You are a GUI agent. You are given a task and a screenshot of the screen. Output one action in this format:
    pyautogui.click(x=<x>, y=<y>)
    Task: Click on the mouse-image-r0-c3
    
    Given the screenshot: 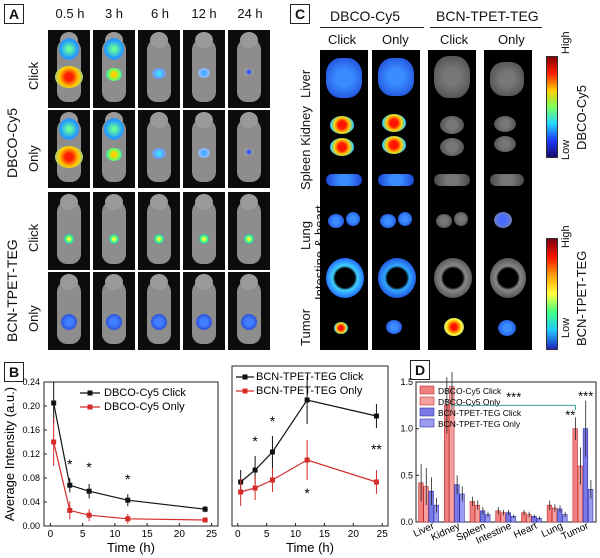 What is the action you would take?
    pyautogui.click(x=204, y=69)
    